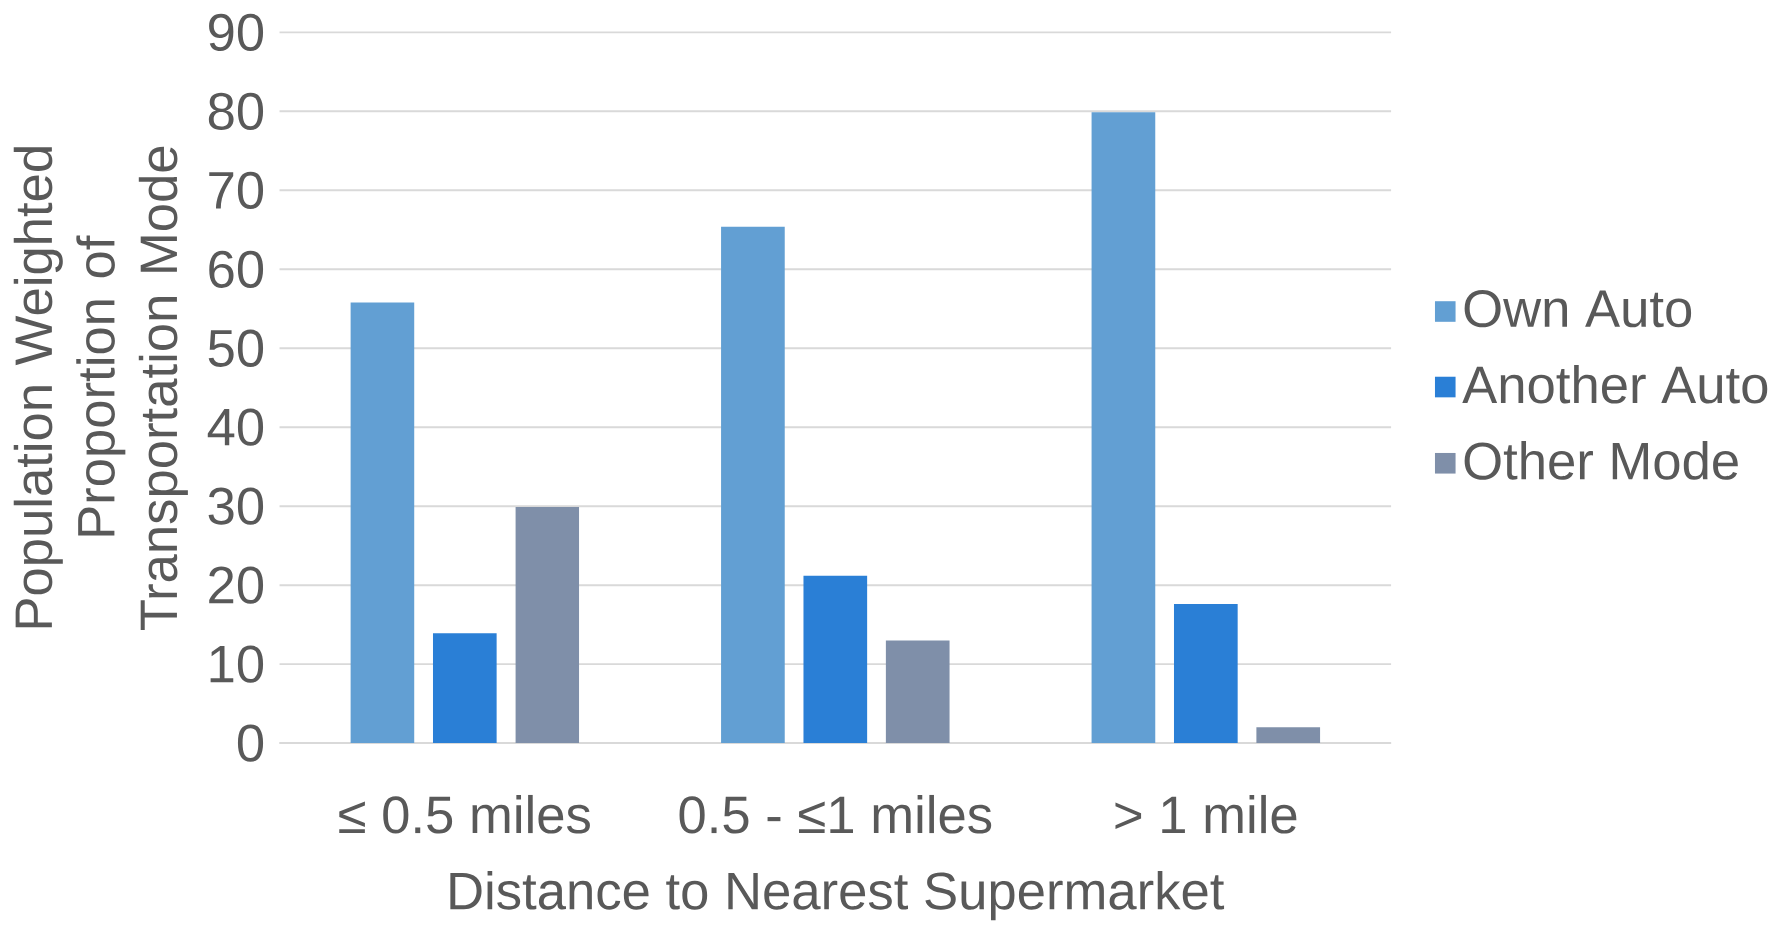 The image size is (1786, 934). I want to click on y-tick-label: 40, so click(235, 427).